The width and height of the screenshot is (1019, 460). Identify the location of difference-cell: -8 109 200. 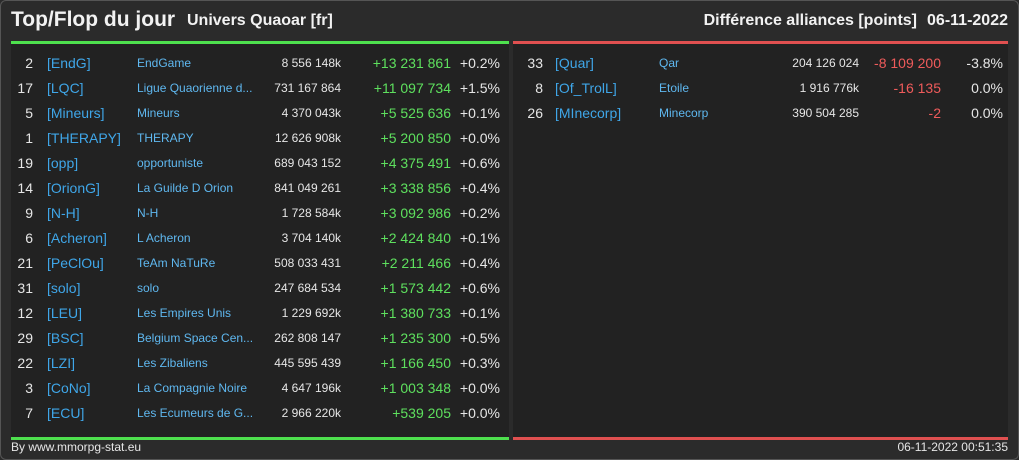
(907, 63).